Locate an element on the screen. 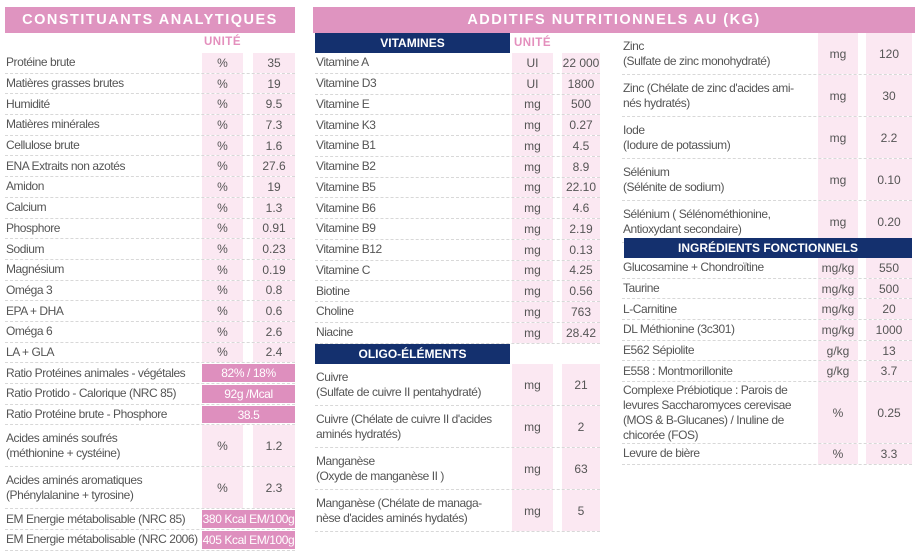  row-label: Magnésium is located at coordinates (35, 269).